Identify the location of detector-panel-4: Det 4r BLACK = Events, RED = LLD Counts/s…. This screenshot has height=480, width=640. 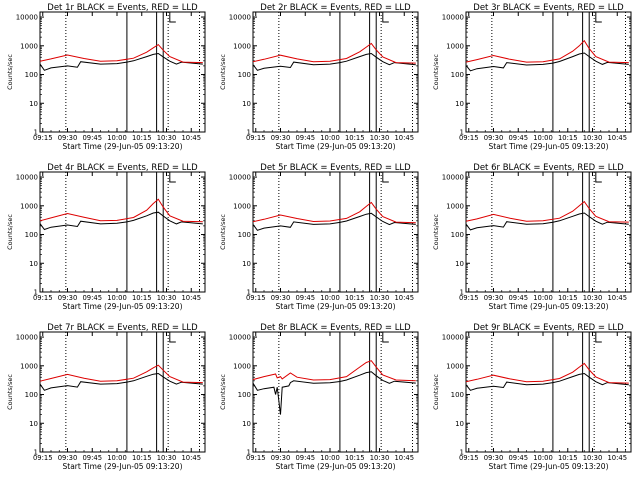
(106, 237).